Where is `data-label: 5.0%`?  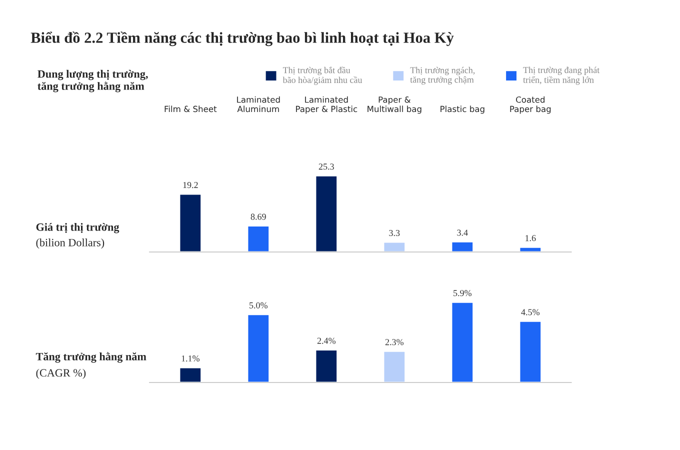
data-label: 5.0% is located at coordinates (259, 305).